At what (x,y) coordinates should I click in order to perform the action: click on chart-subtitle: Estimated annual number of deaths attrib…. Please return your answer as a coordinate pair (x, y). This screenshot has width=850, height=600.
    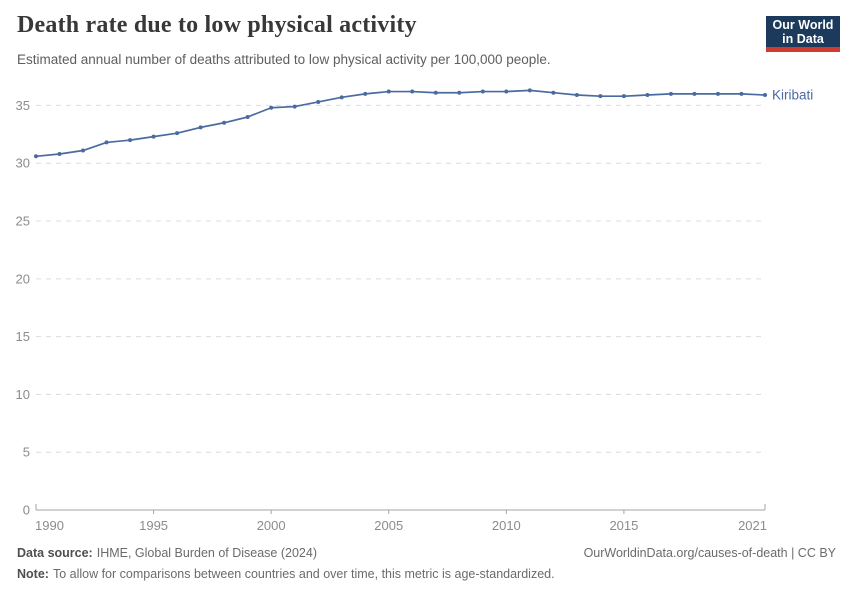
    Looking at the image, I should click on (284, 59).